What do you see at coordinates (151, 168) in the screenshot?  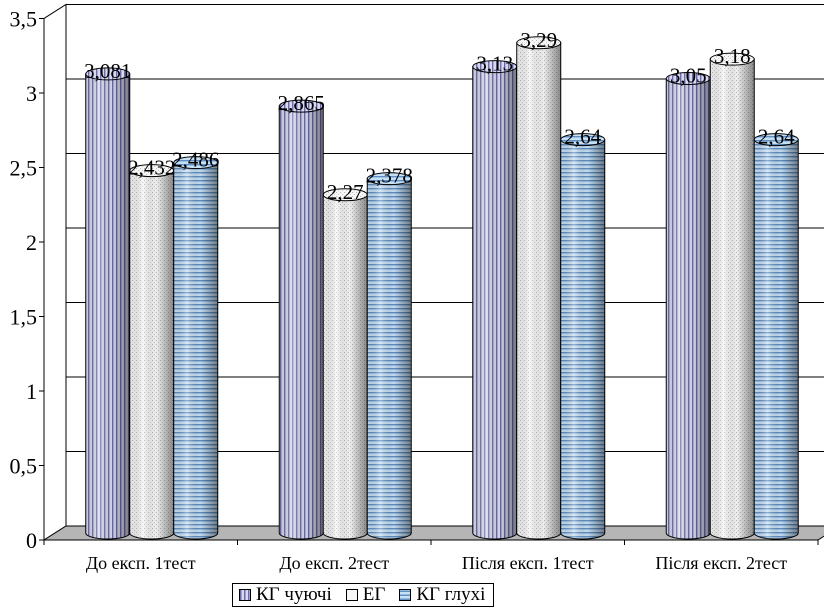 I see `data-label: 2,432` at bounding box center [151, 168].